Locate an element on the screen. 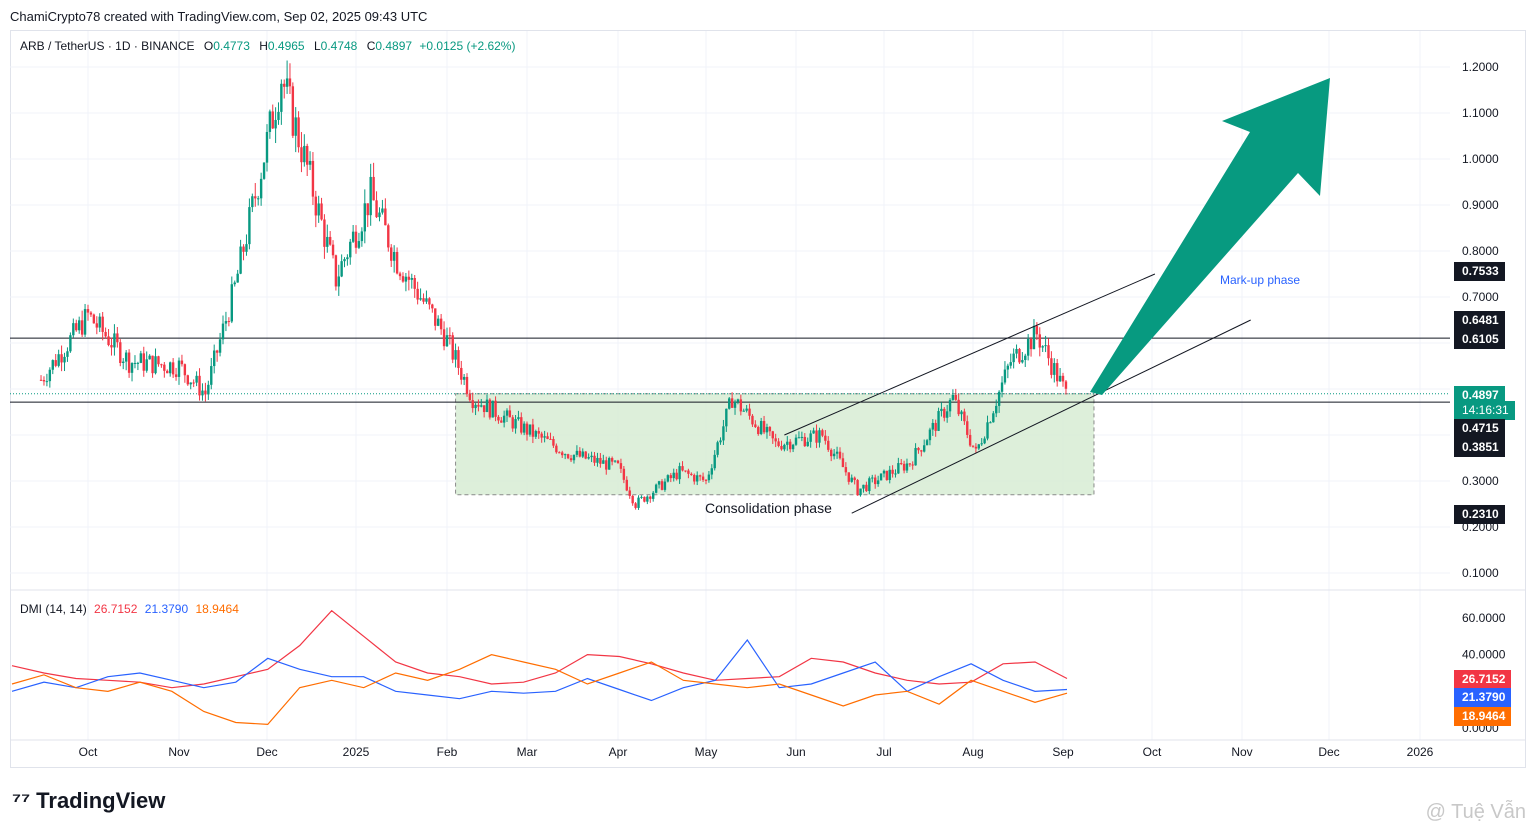 Image resolution: width=1536 pixels, height=832 pixels. time-tick-label: Apr is located at coordinates (618, 752).